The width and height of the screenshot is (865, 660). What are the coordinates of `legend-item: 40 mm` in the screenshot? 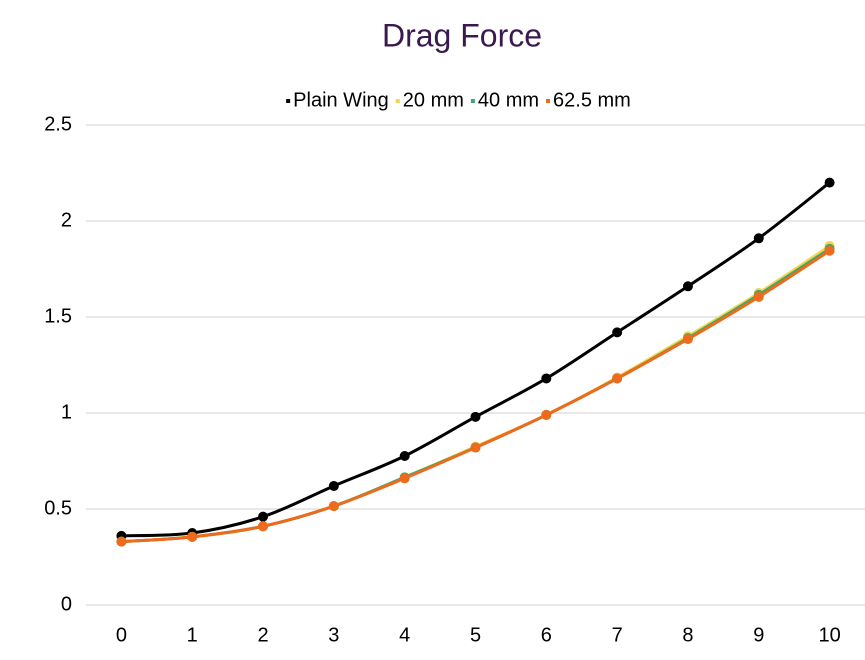 It's located at (504, 100).